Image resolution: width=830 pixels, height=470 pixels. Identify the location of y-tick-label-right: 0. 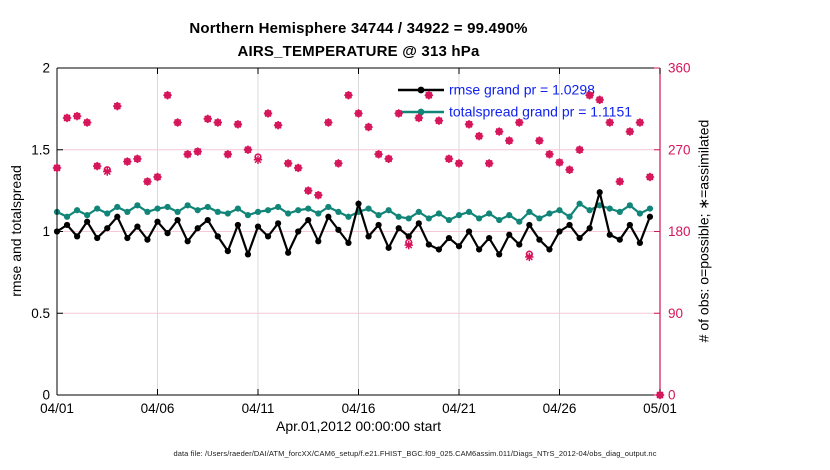
(672, 395).